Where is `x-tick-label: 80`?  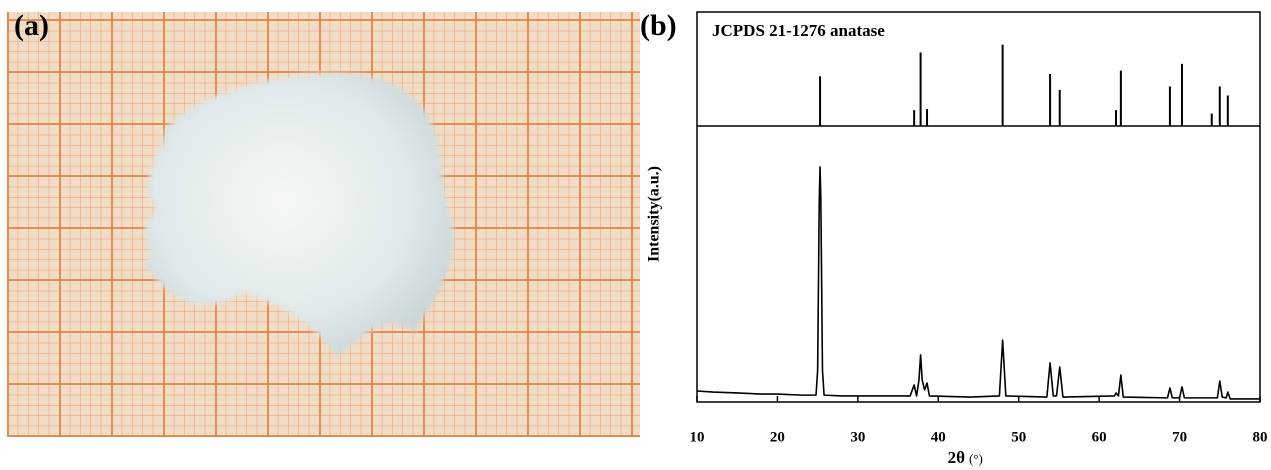 x-tick-label: 80 is located at coordinates (1260, 437).